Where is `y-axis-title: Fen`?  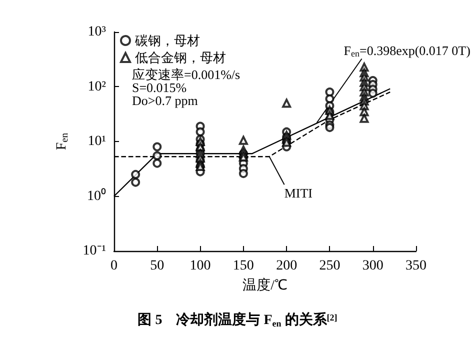
y-axis-title: Fen is located at coordinates (62, 141).